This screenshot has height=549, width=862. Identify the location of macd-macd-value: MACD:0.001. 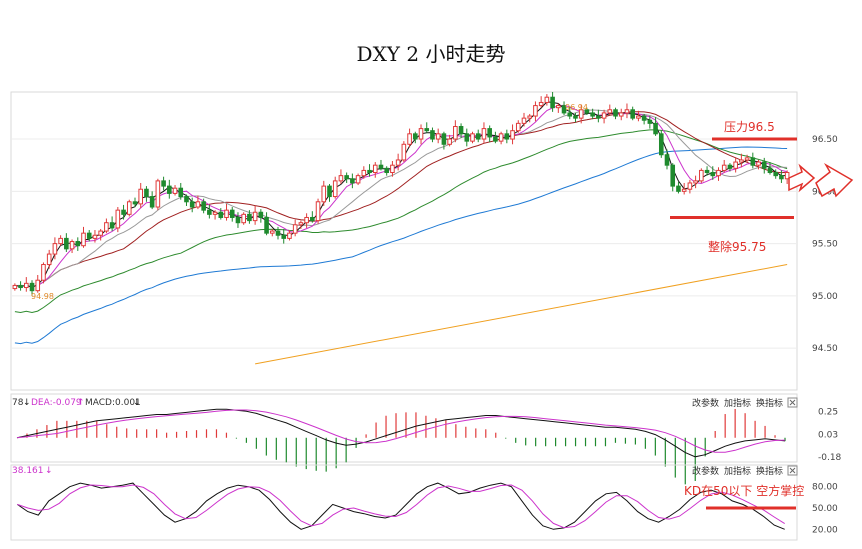
(113, 403).